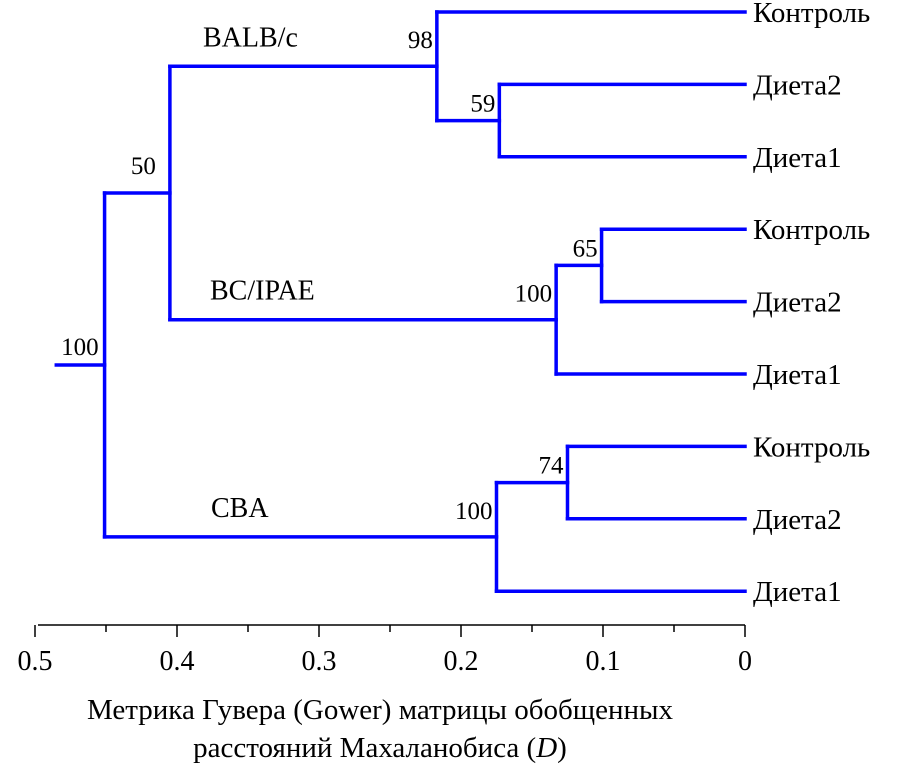 The height and width of the screenshot is (767, 905). What do you see at coordinates (385, 650) in the screenshot?
I see `x-axis: 0.5 0.4 0.3 0.2 0.1 0` at bounding box center [385, 650].